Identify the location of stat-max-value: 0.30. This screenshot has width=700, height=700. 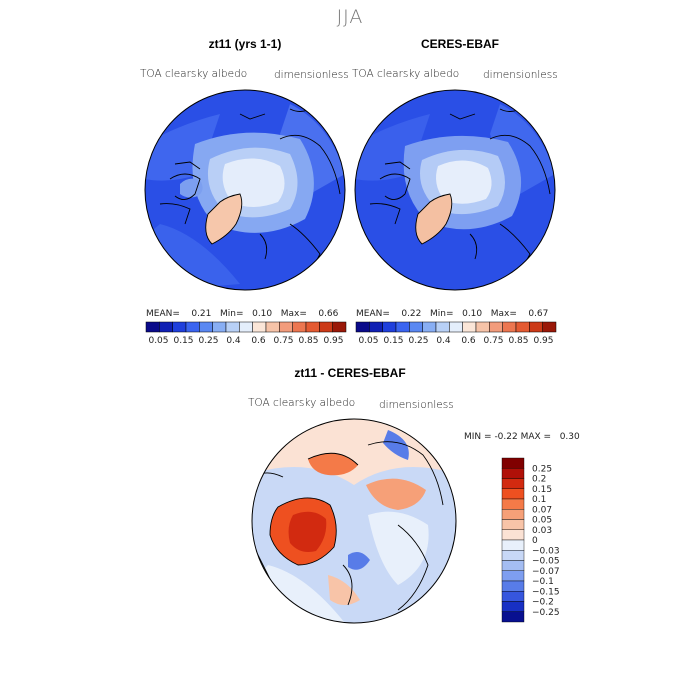
(569, 437).